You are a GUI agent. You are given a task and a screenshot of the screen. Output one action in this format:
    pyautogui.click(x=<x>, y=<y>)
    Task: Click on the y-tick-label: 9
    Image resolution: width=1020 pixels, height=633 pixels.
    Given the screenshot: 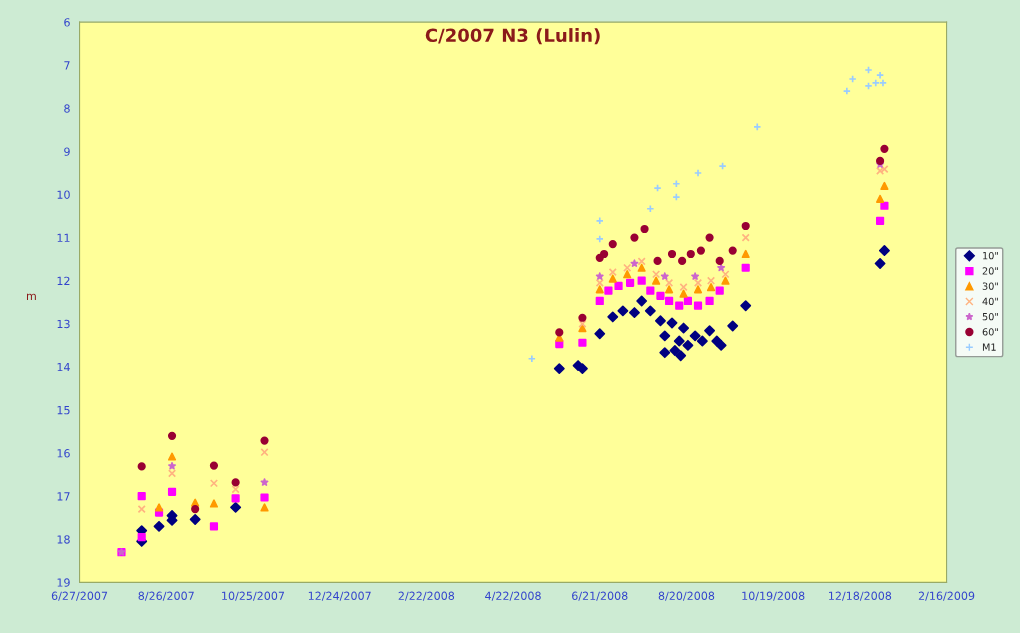 What is the action you would take?
    pyautogui.click(x=67, y=151)
    